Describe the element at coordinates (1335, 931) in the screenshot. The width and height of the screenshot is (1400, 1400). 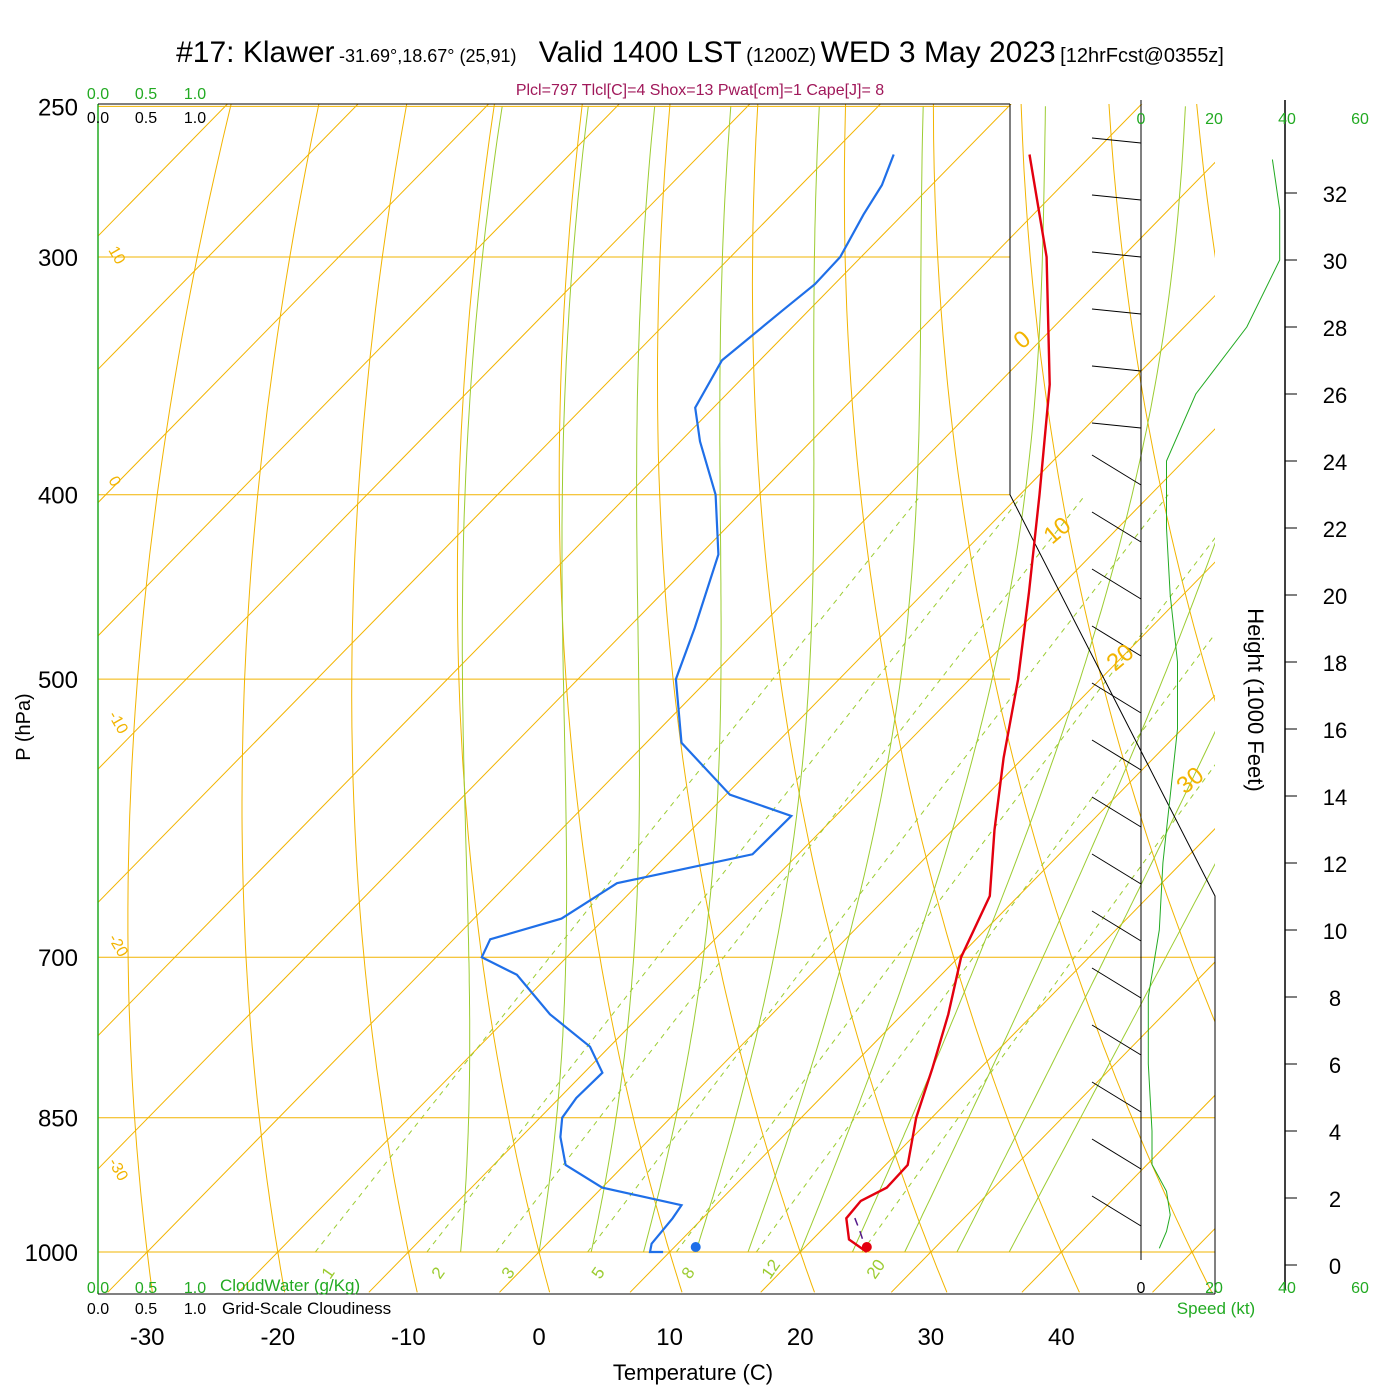
I see `height-tick-label: 10` at that location.